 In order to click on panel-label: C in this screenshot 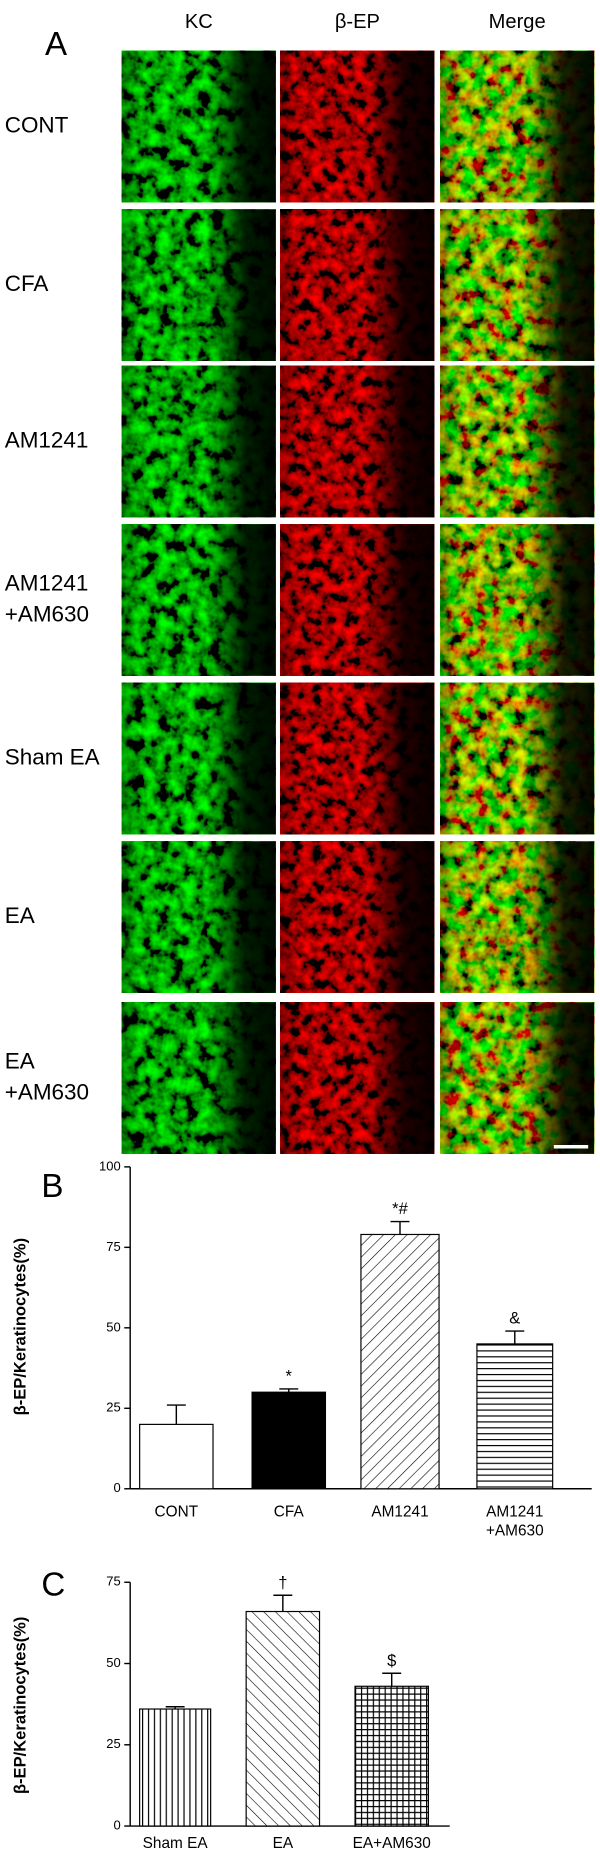, I will do `click(53, 1585)`.